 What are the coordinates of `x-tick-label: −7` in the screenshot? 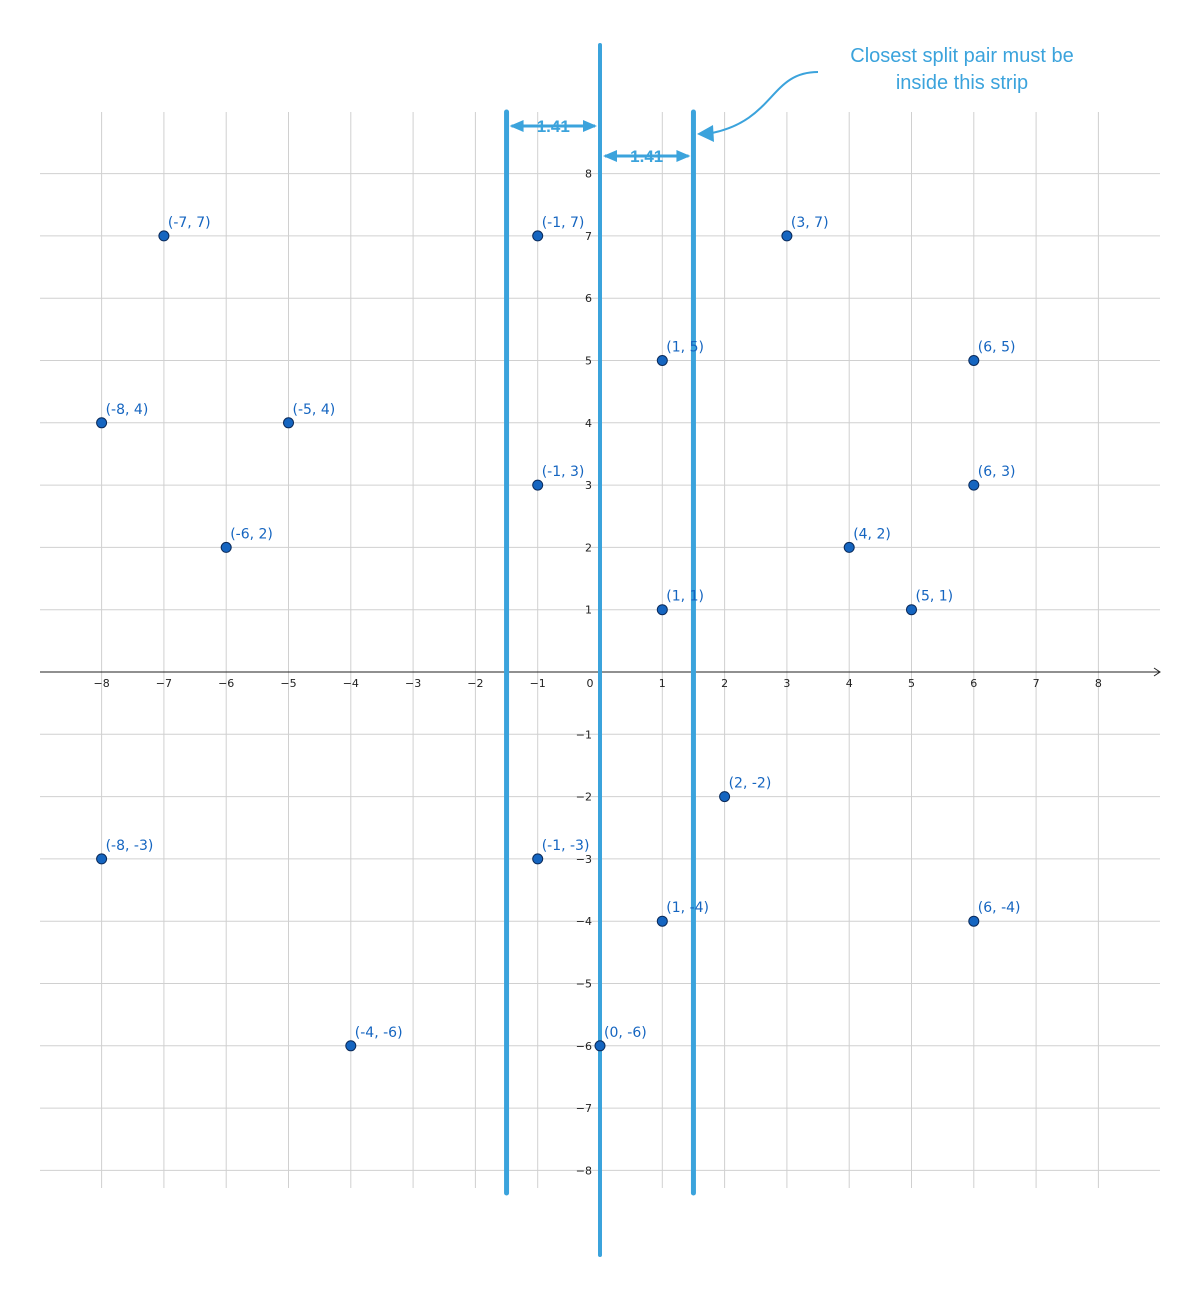 It's located at (164, 683).